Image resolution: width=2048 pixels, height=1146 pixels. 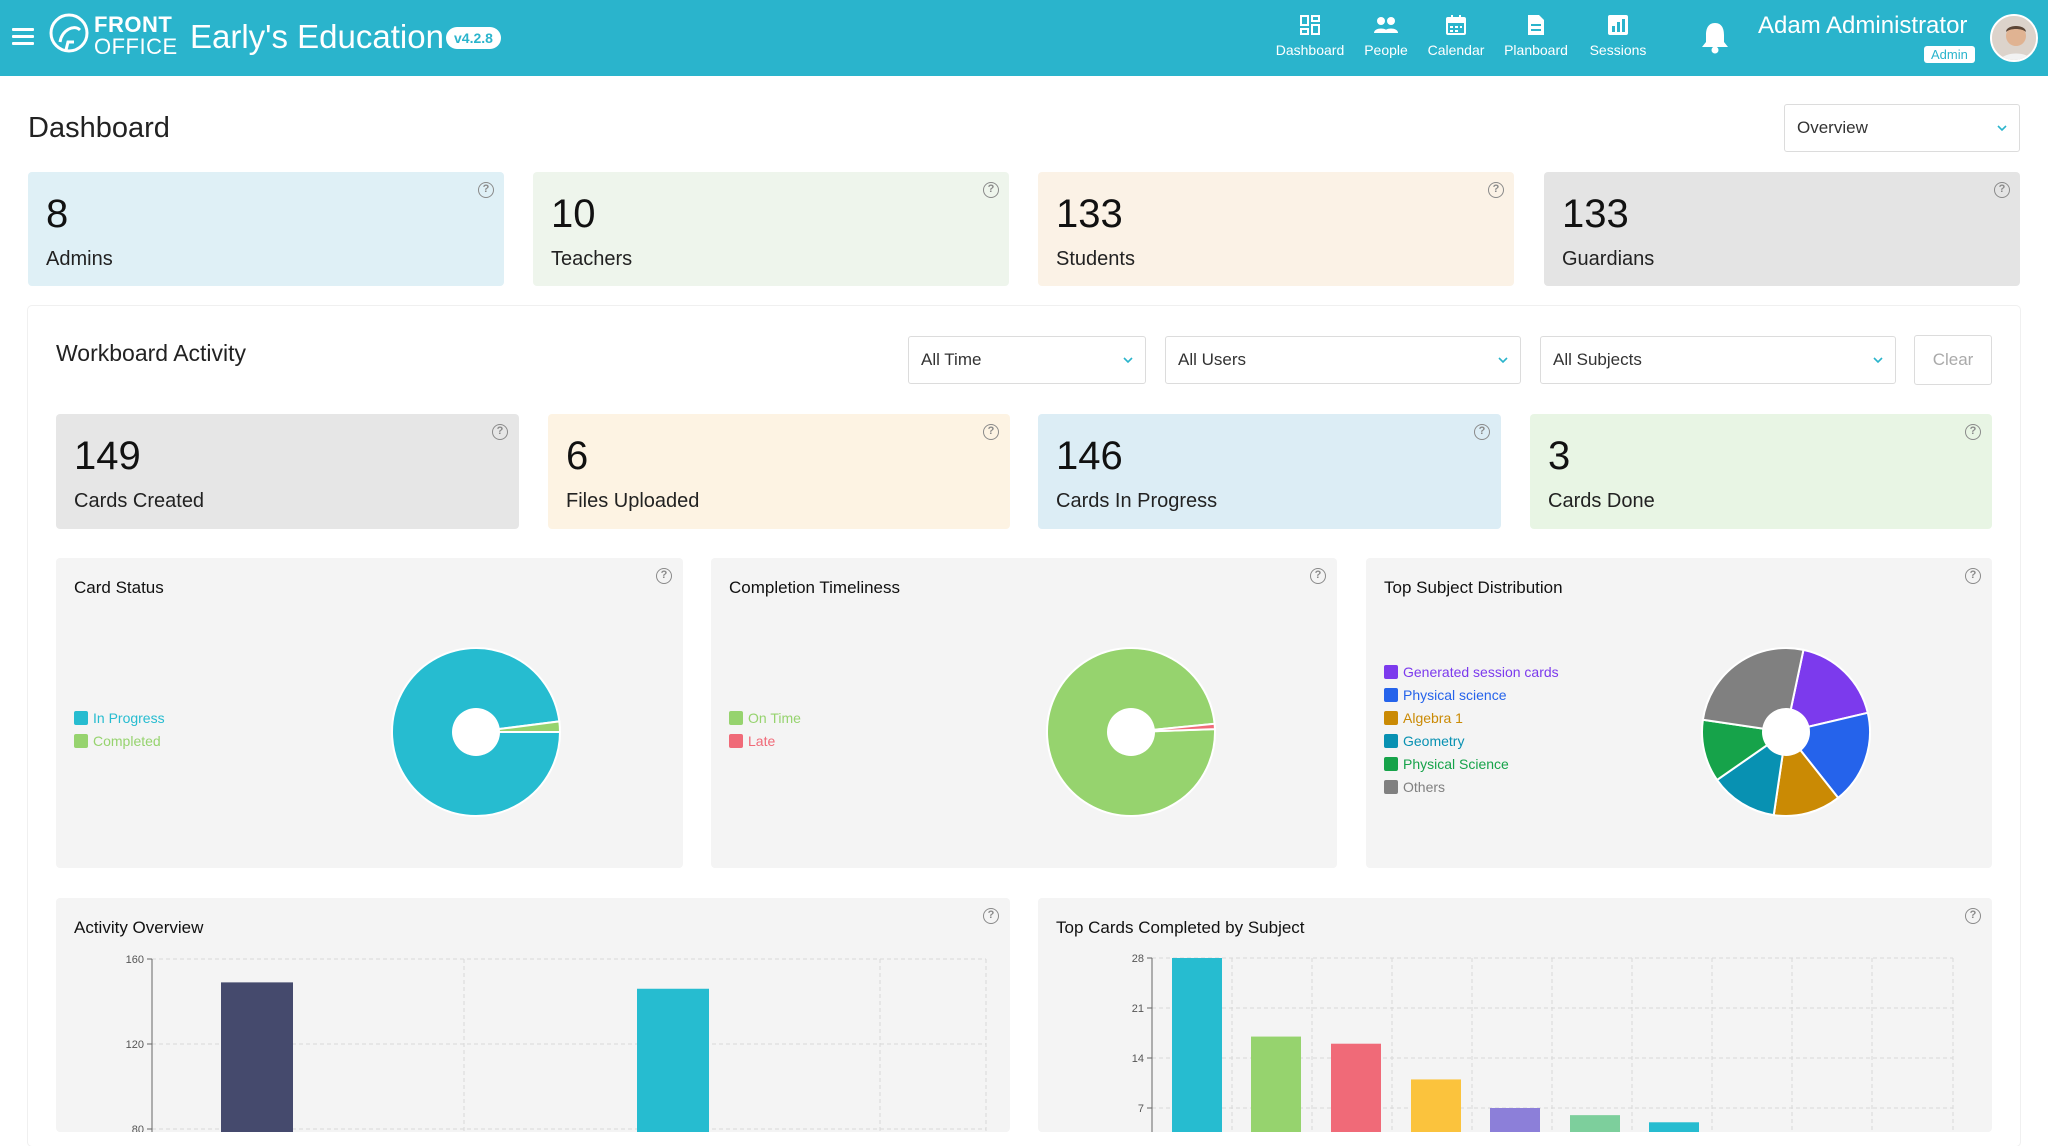 I want to click on legend-label: Others, so click(x=1424, y=786).